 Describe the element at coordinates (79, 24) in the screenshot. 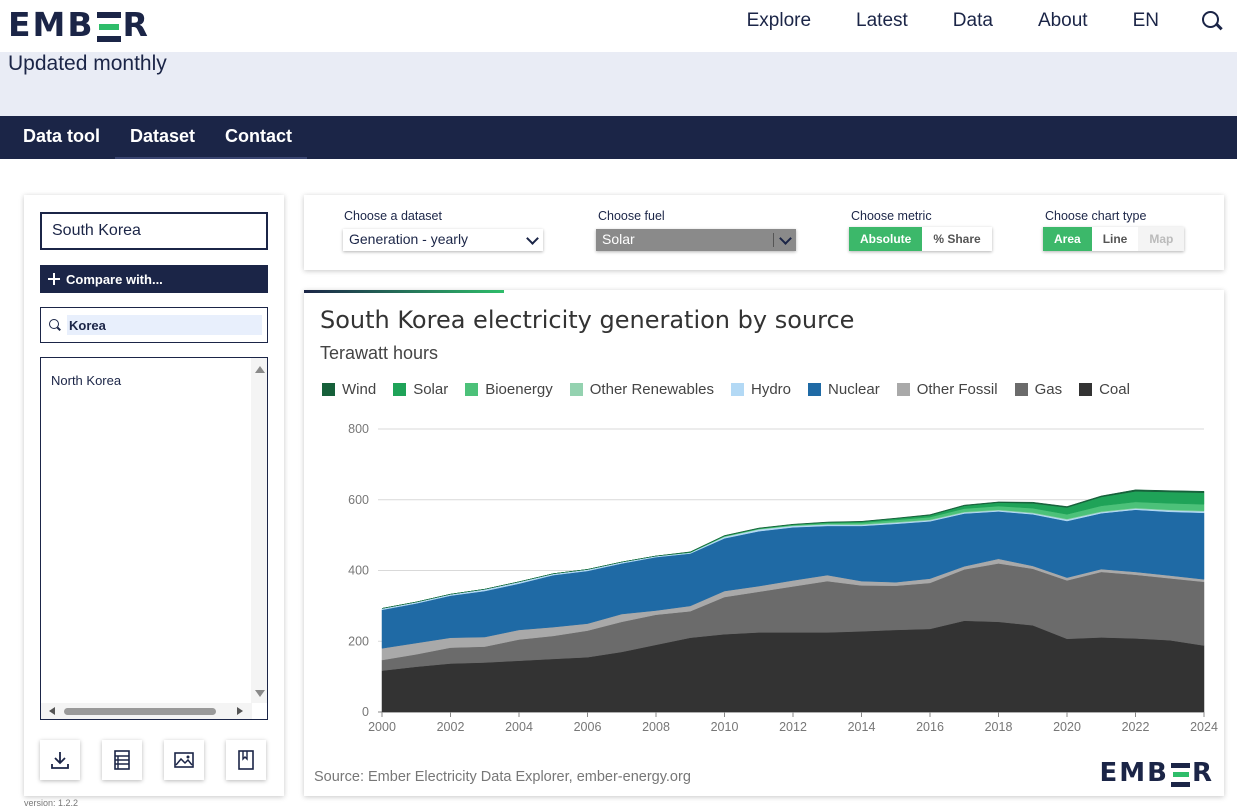

I see `ember-logo: EMB R` at that location.